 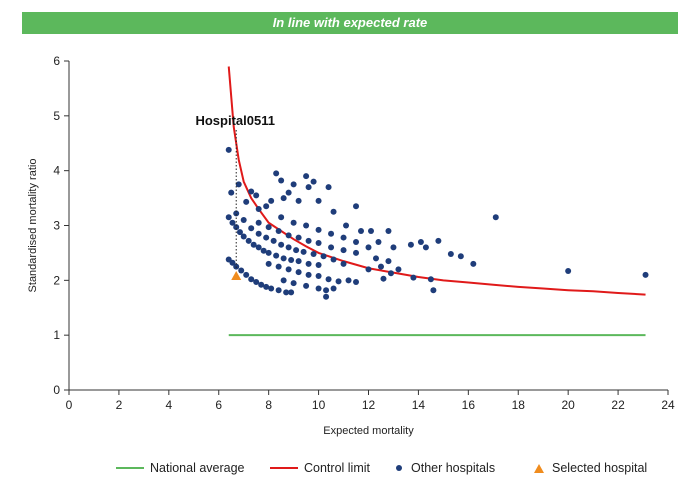 I want to click on legend-national-average: National average, so click(x=180, y=468).